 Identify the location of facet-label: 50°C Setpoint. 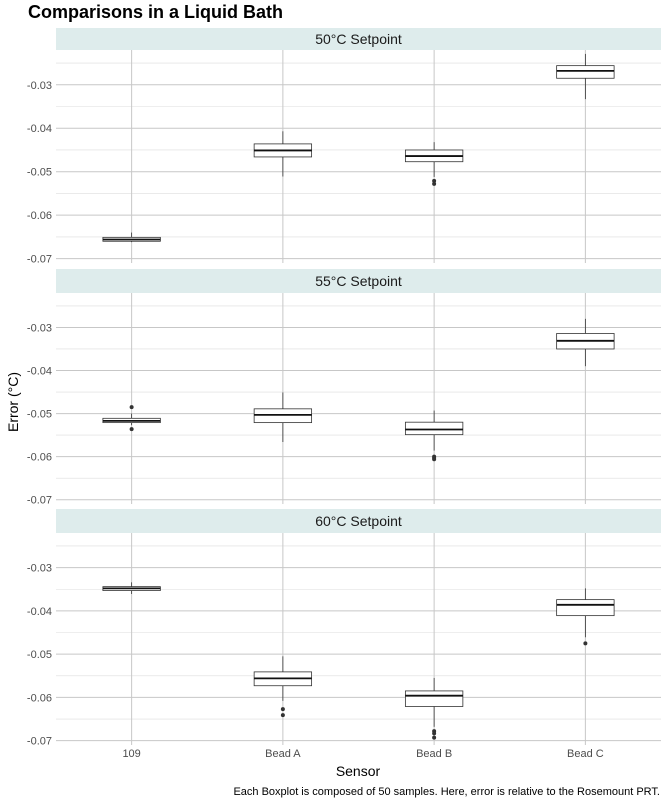
(358, 39).